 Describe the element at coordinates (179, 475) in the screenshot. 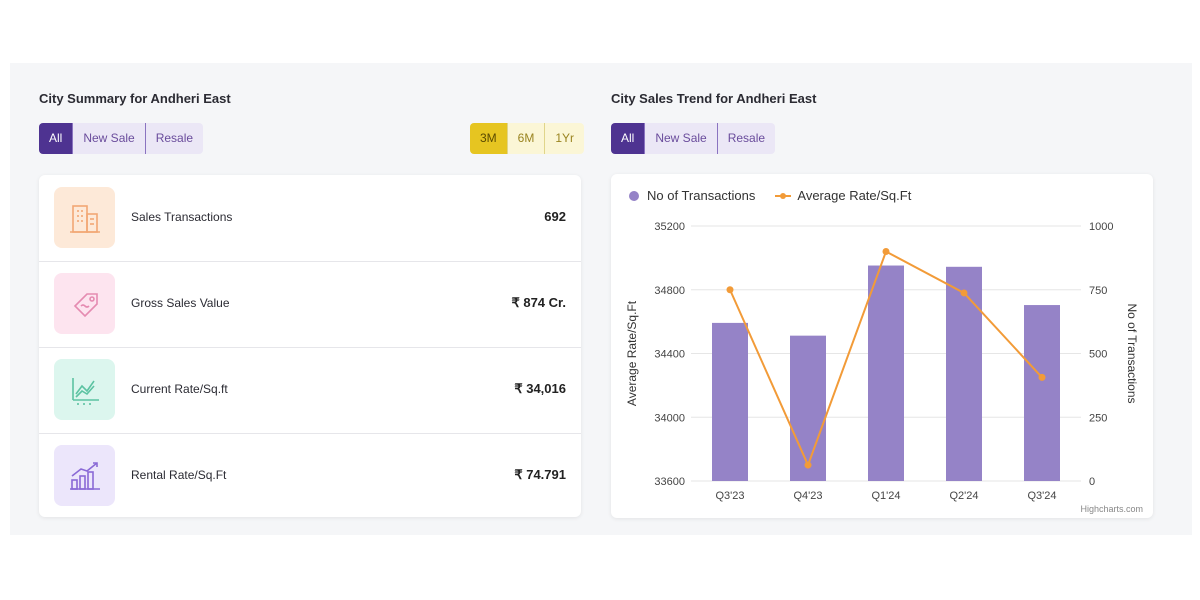

I see `stat-label: Rental Rate/Sq.Ft` at that location.